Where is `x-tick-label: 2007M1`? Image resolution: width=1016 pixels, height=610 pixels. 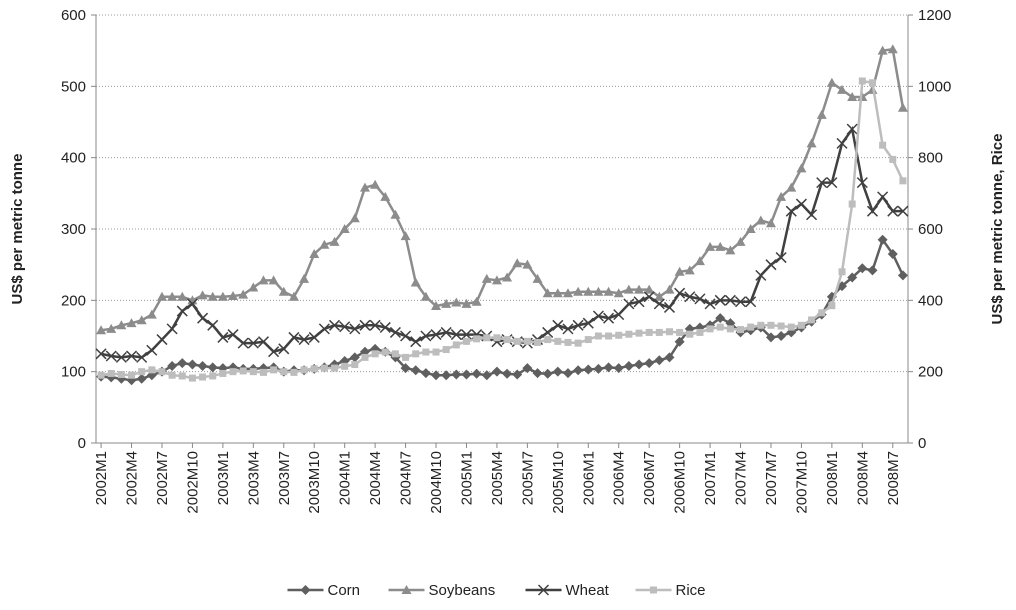 x-tick-label: 2007M1 is located at coordinates (710, 478).